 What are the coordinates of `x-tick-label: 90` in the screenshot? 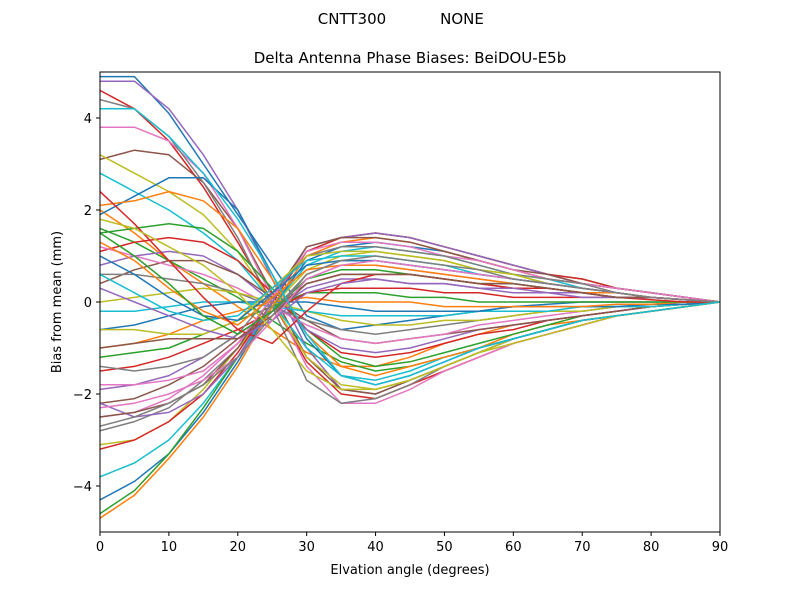 It's located at (720, 547).